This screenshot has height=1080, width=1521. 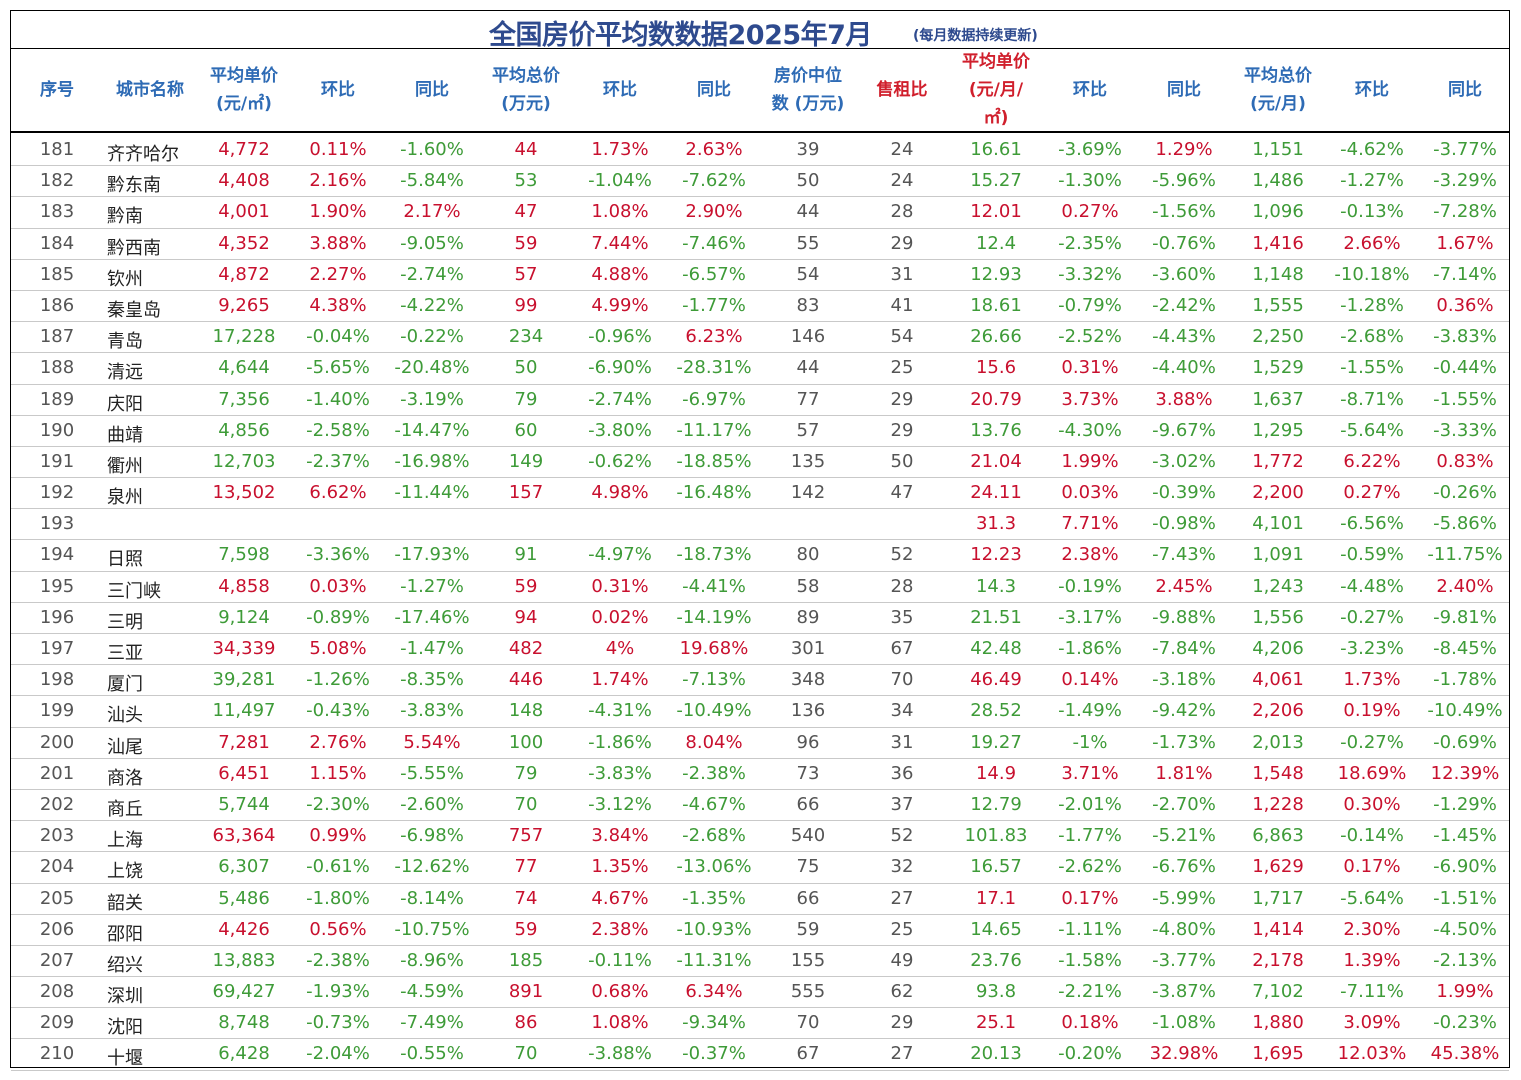 I want to click on cell-median: 83, so click(x=808, y=305).